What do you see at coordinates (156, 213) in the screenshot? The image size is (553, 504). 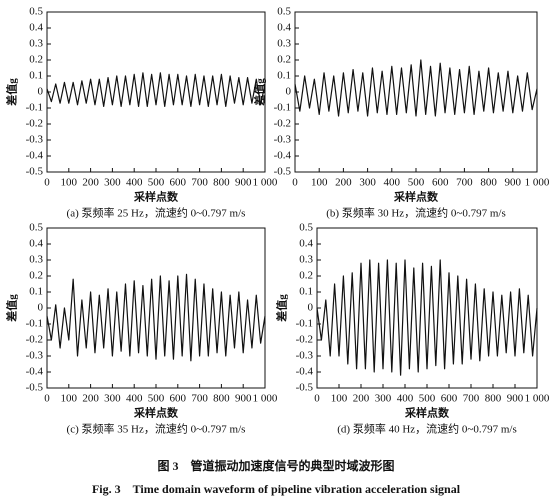 I see `panel-caption: (a) 泵频率 25 Hz，流速约 0~0.797 m/s` at bounding box center [156, 213].